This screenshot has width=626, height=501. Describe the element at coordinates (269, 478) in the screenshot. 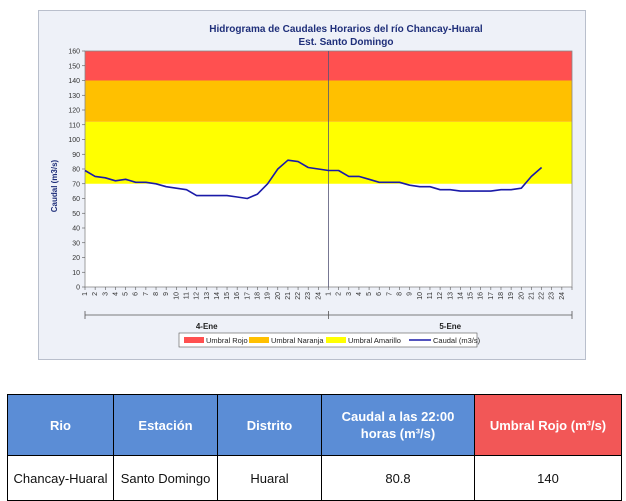

I see `cell-distrito: Huaral` at that location.